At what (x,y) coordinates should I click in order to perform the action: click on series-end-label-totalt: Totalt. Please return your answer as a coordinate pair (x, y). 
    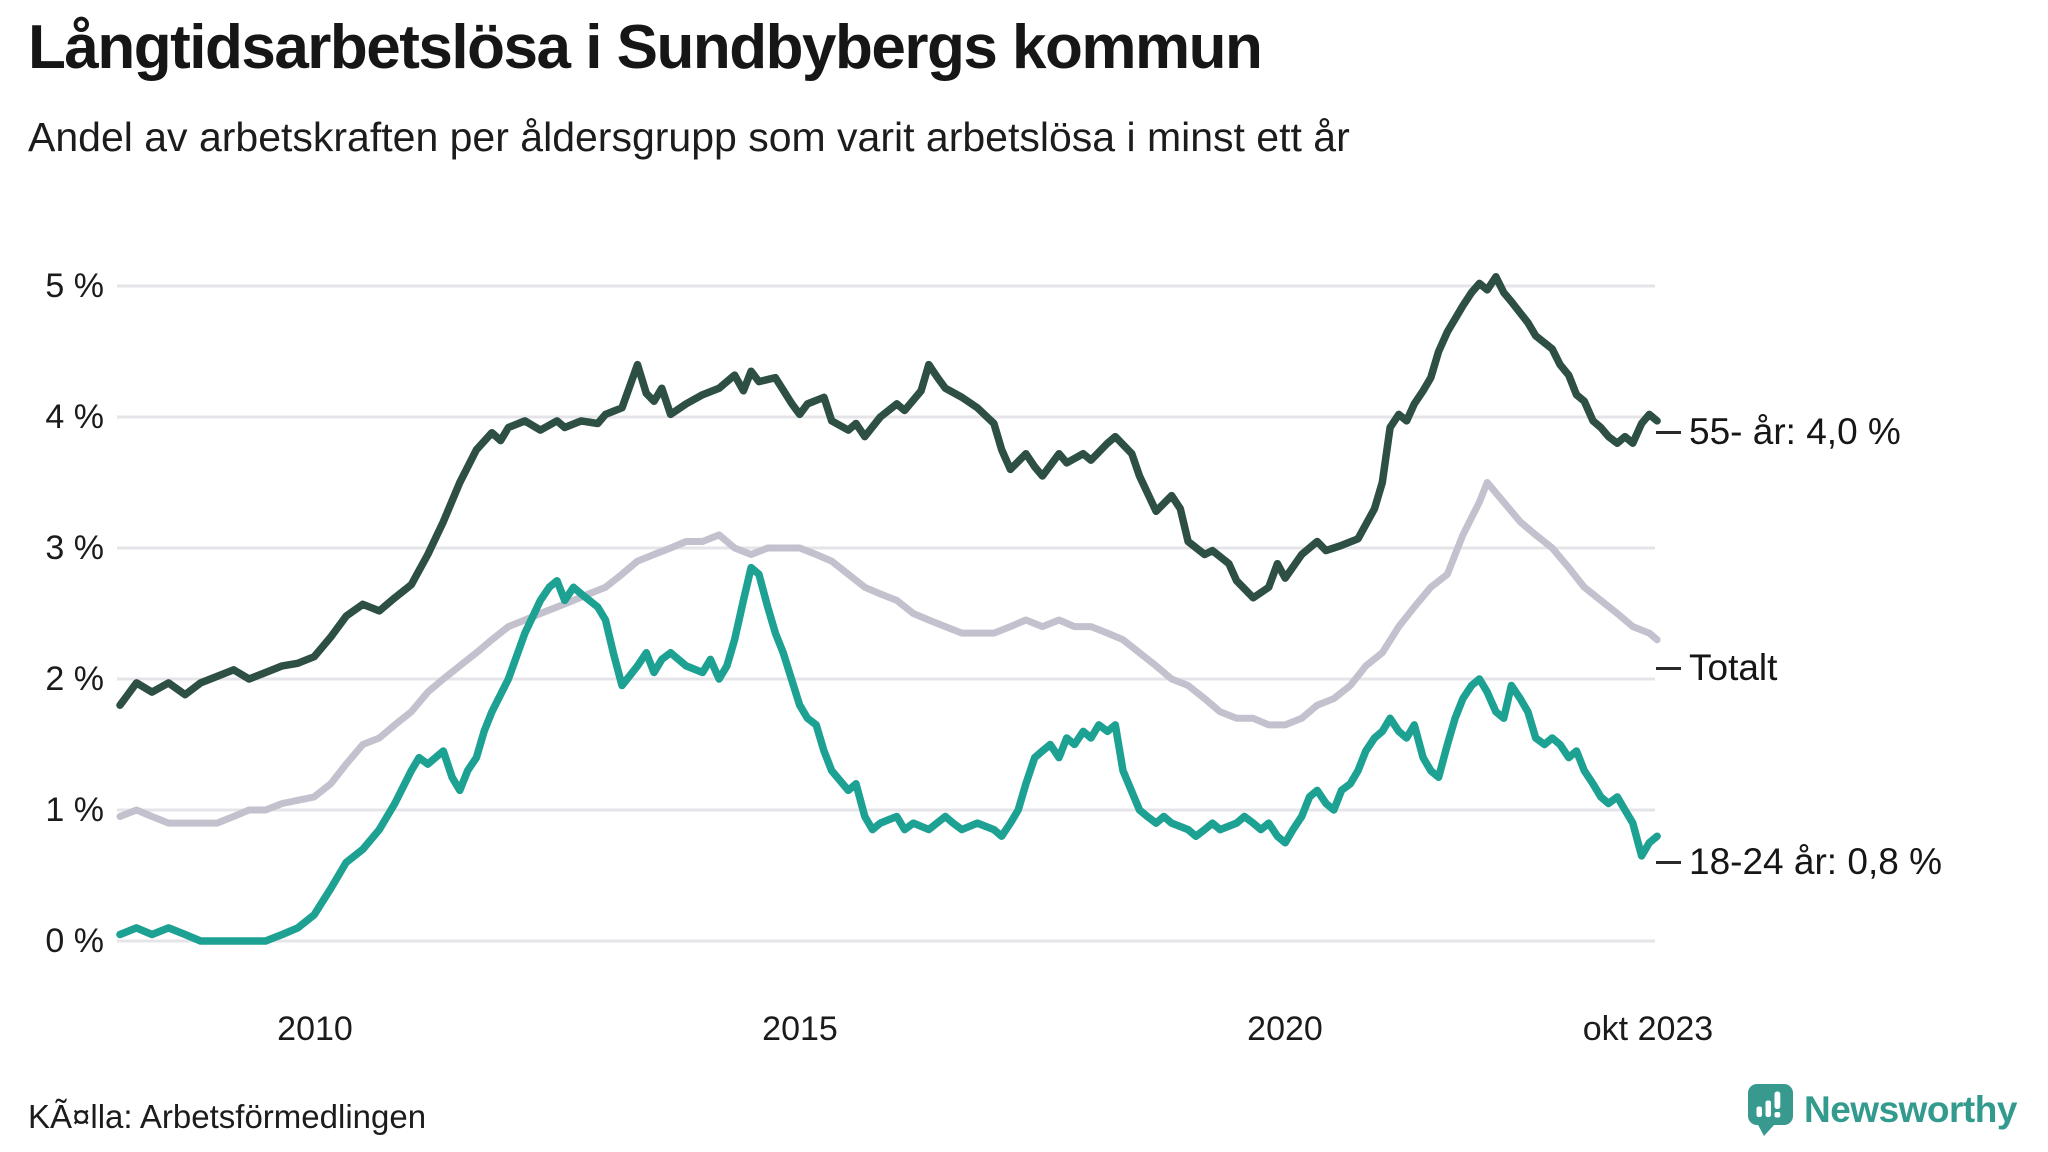
    Looking at the image, I should click on (1716, 668).